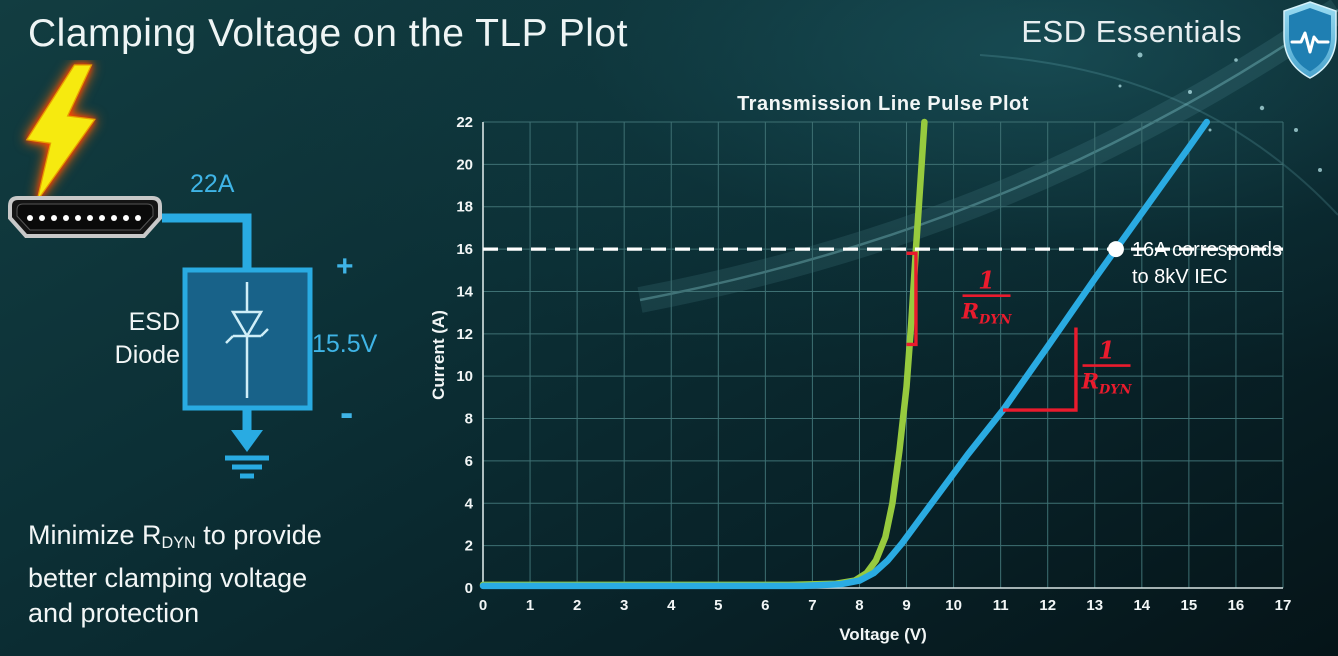 The height and width of the screenshot is (656, 1338). I want to click on y-tick-label: 2, so click(469, 546).